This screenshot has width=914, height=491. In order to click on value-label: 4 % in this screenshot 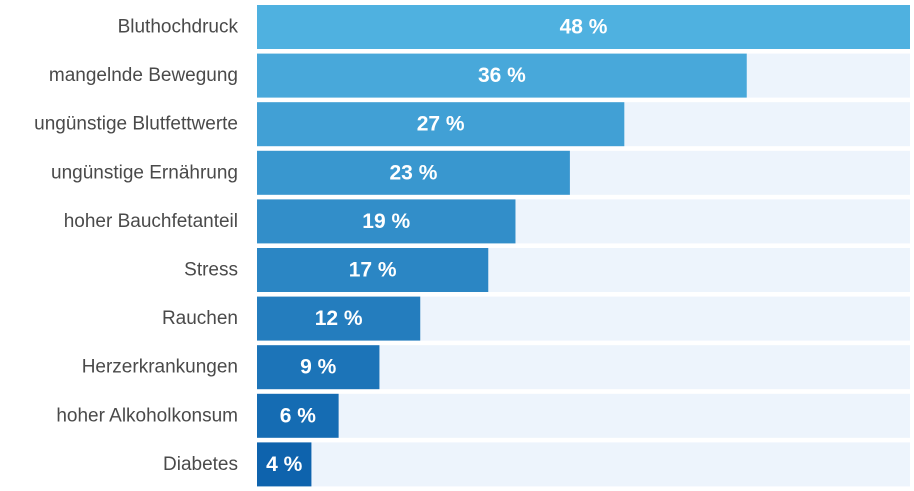, I will do `click(284, 464)`.